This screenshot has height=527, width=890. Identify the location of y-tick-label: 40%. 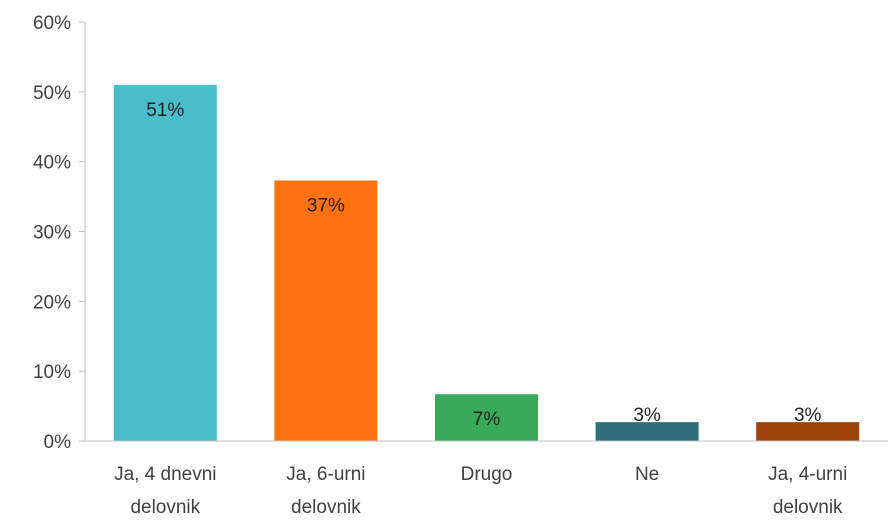
(52, 163).